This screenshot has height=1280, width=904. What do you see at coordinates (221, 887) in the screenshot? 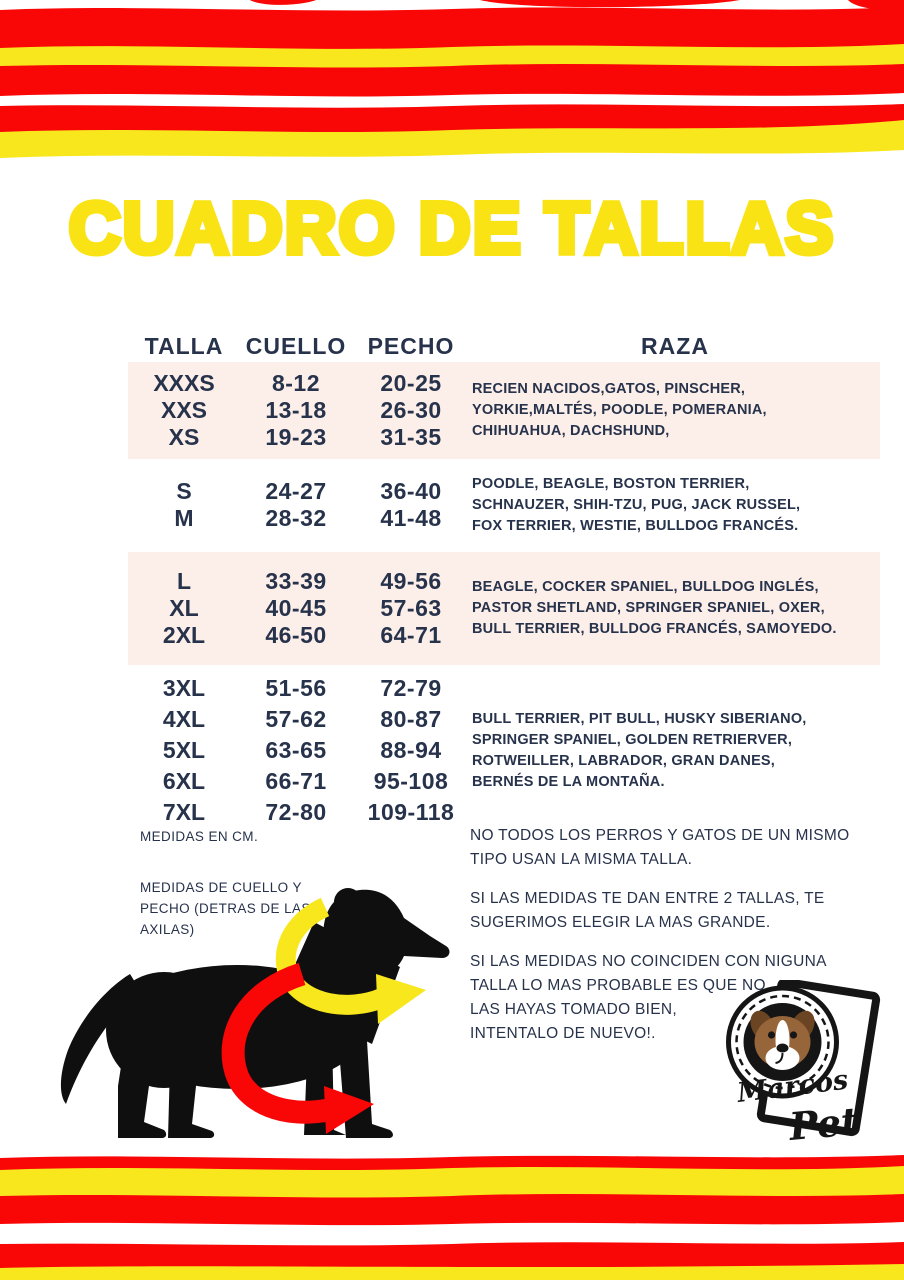
I see `note-line: MEDIDAS DE CUELLO Y` at bounding box center [221, 887].